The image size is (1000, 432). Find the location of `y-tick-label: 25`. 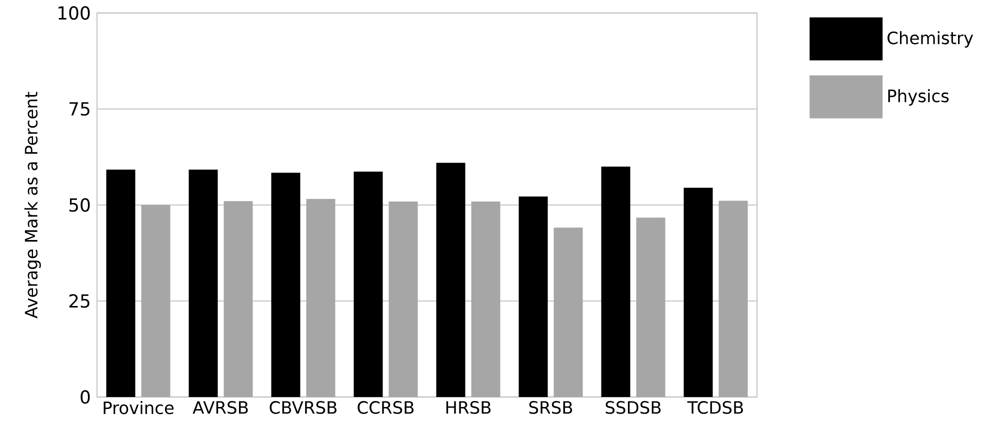

y-tick-label: 25 is located at coordinates (79, 301).